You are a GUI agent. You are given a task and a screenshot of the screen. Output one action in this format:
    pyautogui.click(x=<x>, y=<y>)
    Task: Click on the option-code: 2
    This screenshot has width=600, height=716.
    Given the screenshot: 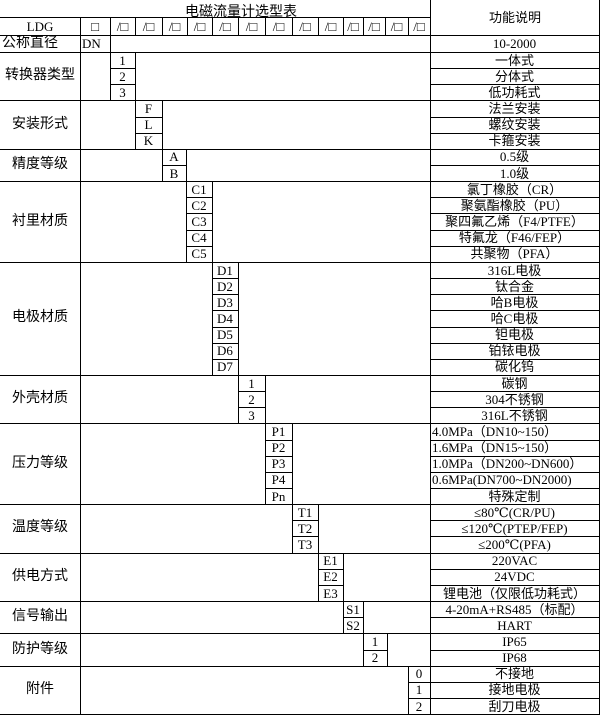 What is the action you would take?
    pyautogui.click(x=419, y=707)
    